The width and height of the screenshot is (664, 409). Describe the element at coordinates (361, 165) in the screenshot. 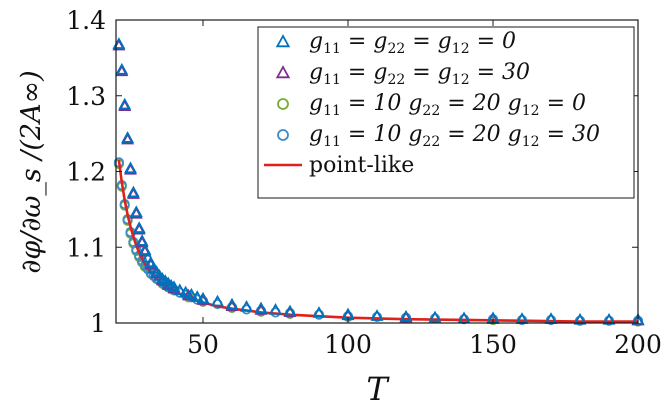

I see `legend-label: point-like` at that location.